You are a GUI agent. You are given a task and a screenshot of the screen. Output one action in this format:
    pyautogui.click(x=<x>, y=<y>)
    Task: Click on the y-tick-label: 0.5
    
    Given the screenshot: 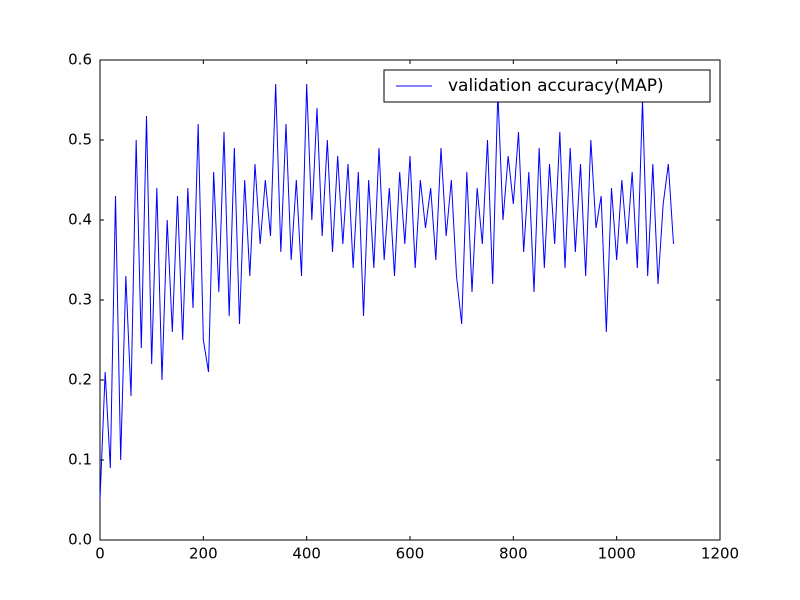 What is the action you would take?
    pyautogui.click(x=80, y=140)
    